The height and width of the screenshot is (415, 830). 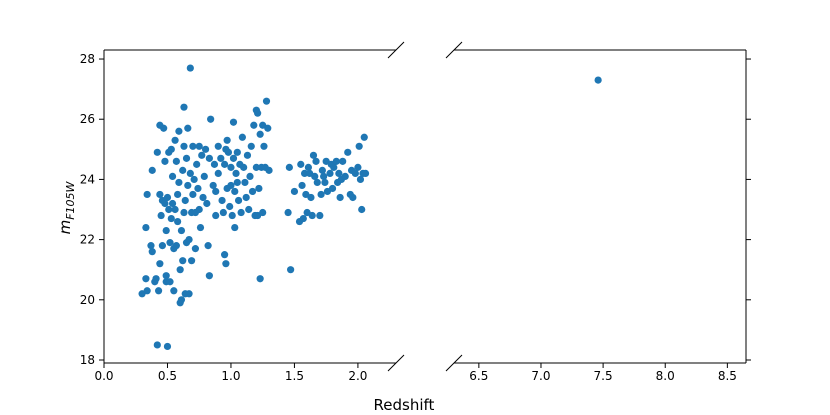 What do you see at coordinates (230, 376) in the screenshot?
I see `x-tick-label: 1.0` at bounding box center [230, 376].